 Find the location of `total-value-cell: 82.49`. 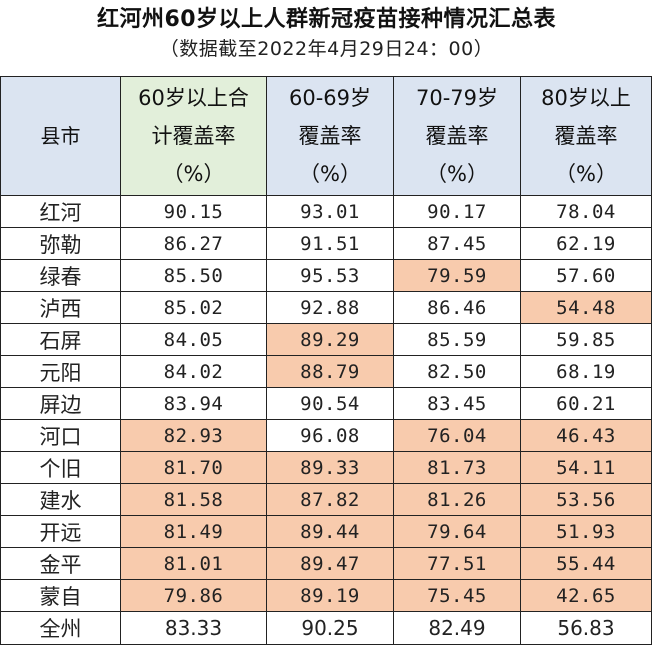

total-value-cell: 82.49 is located at coordinates (457, 628).